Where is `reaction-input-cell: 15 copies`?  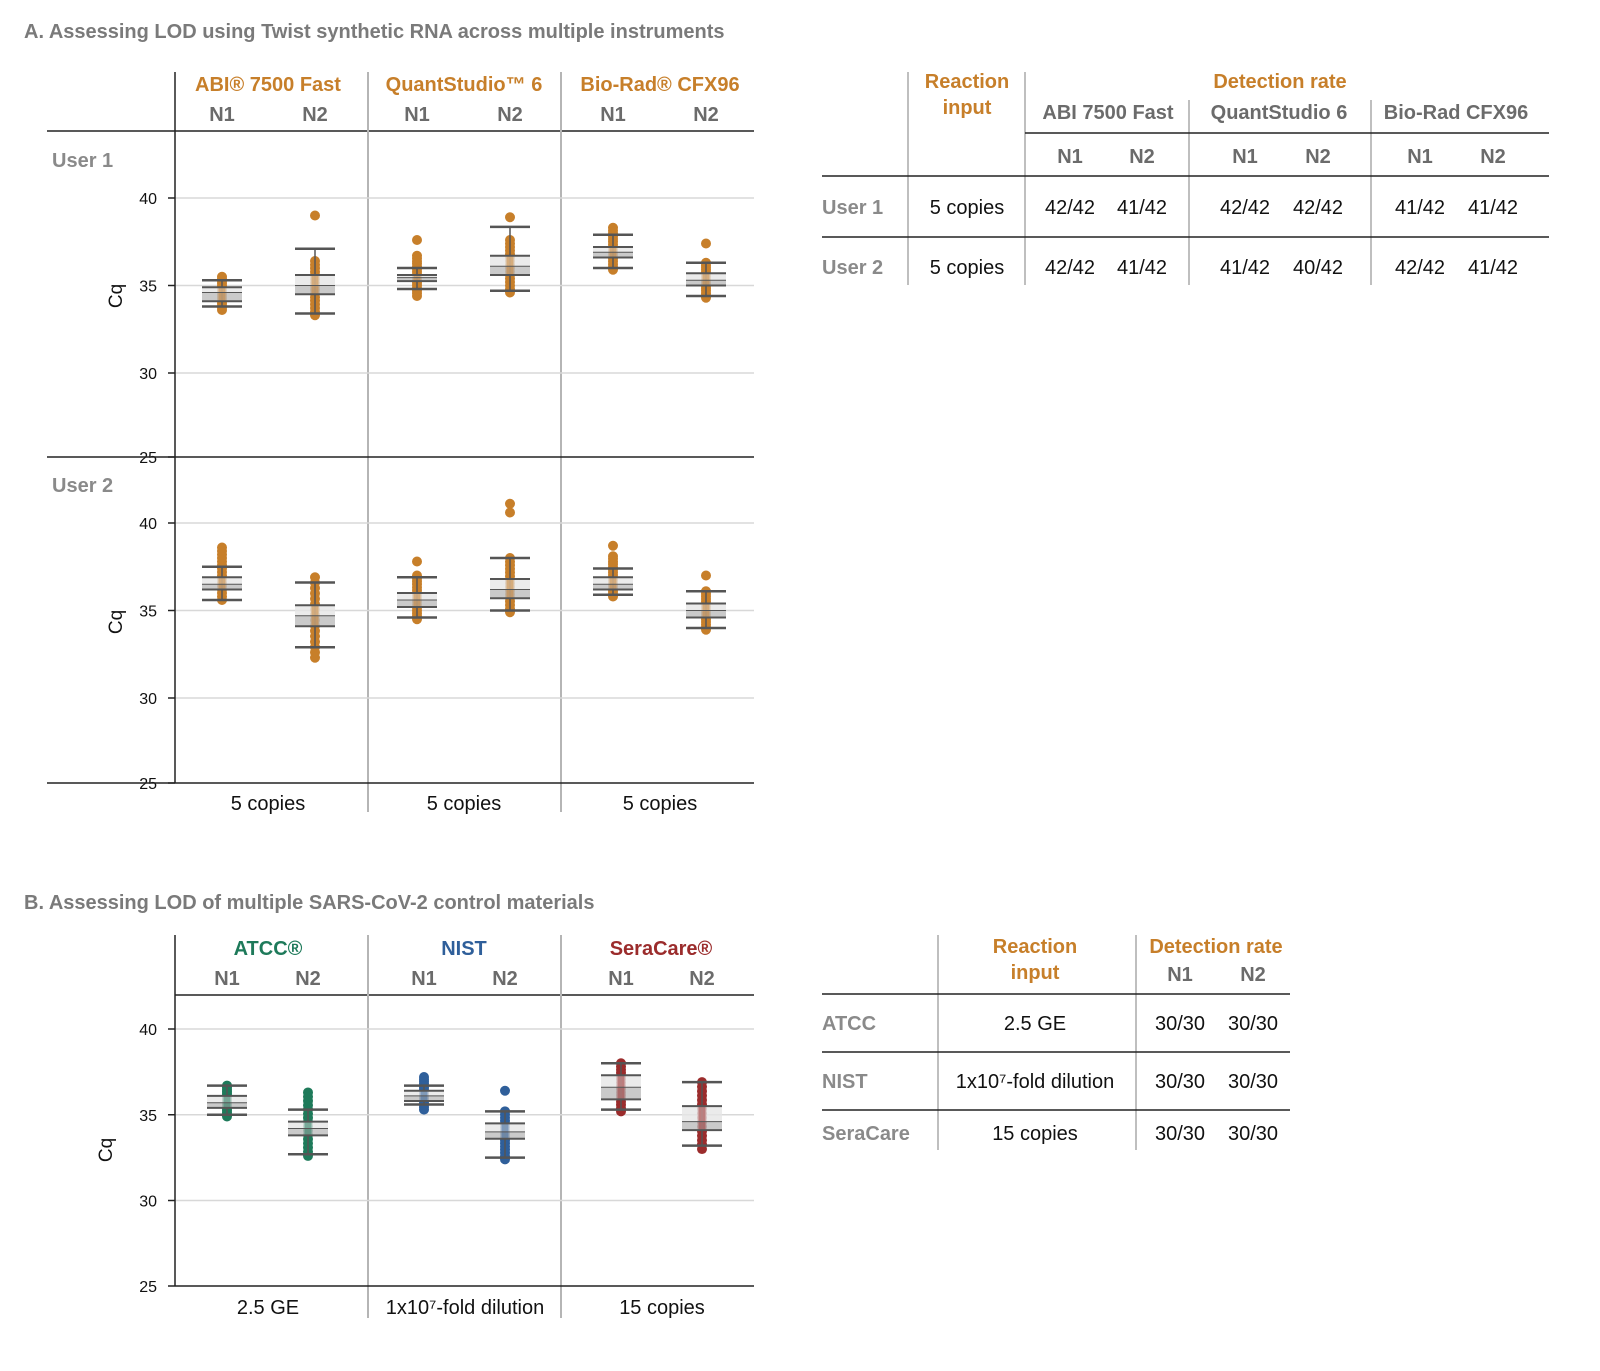 reaction-input-cell: 15 copies is located at coordinates (1035, 1134).